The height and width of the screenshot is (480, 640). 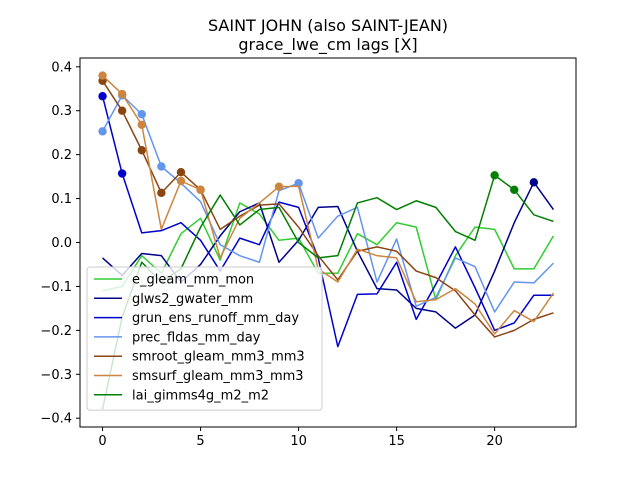 What do you see at coordinates (56, 331) in the screenshot?
I see `y-tick-label: −0.2` at bounding box center [56, 331].